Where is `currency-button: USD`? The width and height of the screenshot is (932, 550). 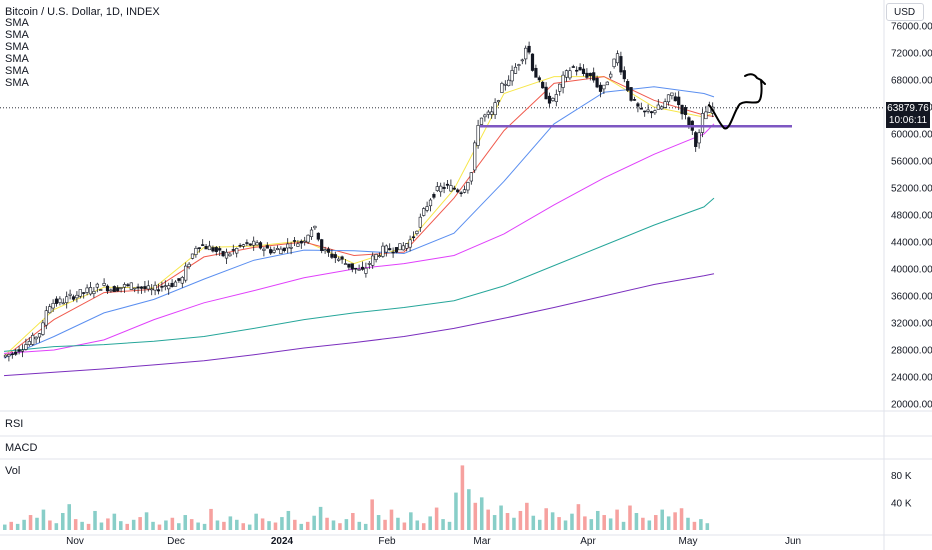
currency-button: USD is located at coordinates (905, 12).